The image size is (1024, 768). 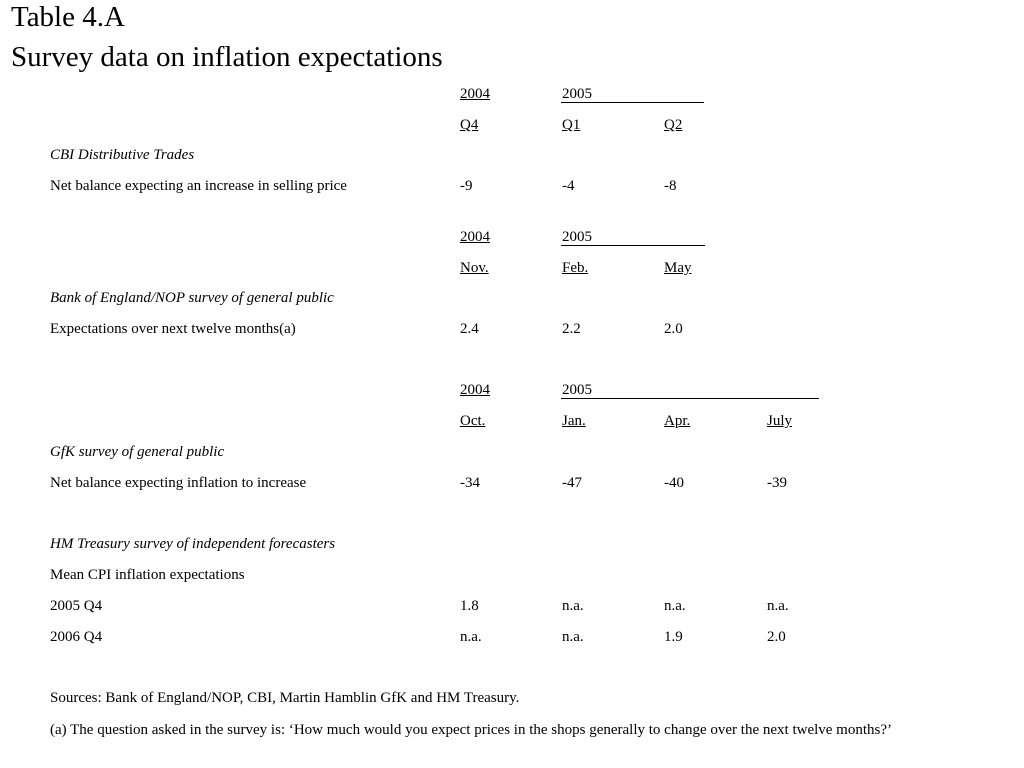 What do you see at coordinates (469, 606) in the screenshot?
I see `hmt-row-value: 1.8` at bounding box center [469, 606].